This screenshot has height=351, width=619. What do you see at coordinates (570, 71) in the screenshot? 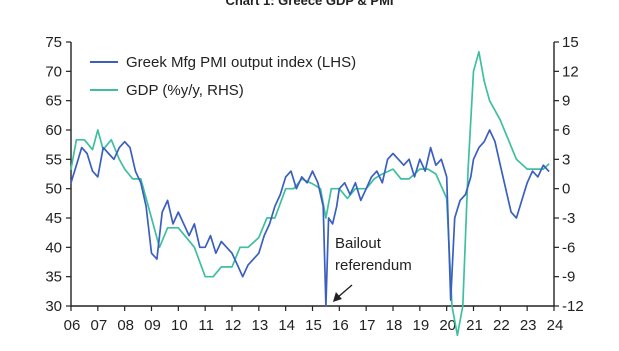
I see `right-y-tick-label: 12` at bounding box center [570, 71].